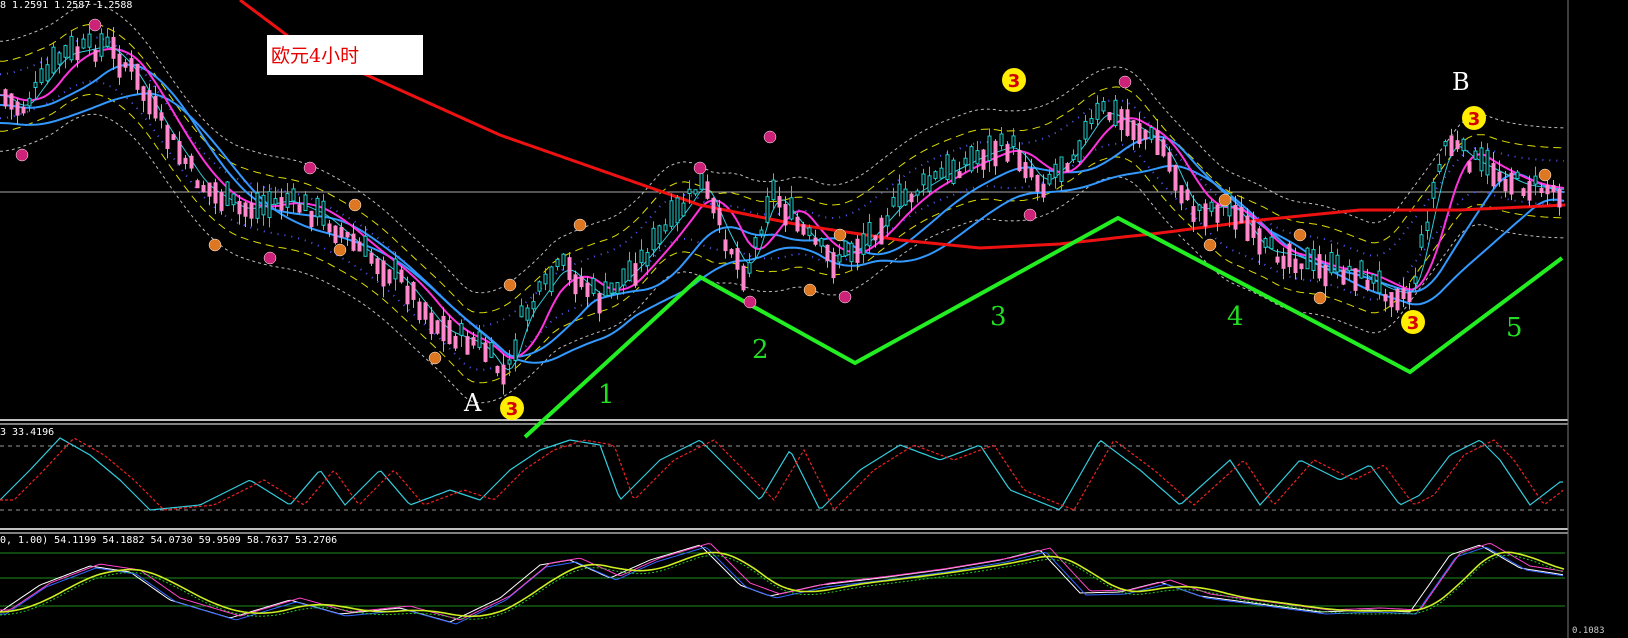 The width and height of the screenshot is (1628, 638). What do you see at coordinates (1474, 119) in the screenshot?
I see `signal-marker-label: 3` at bounding box center [1474, 119].